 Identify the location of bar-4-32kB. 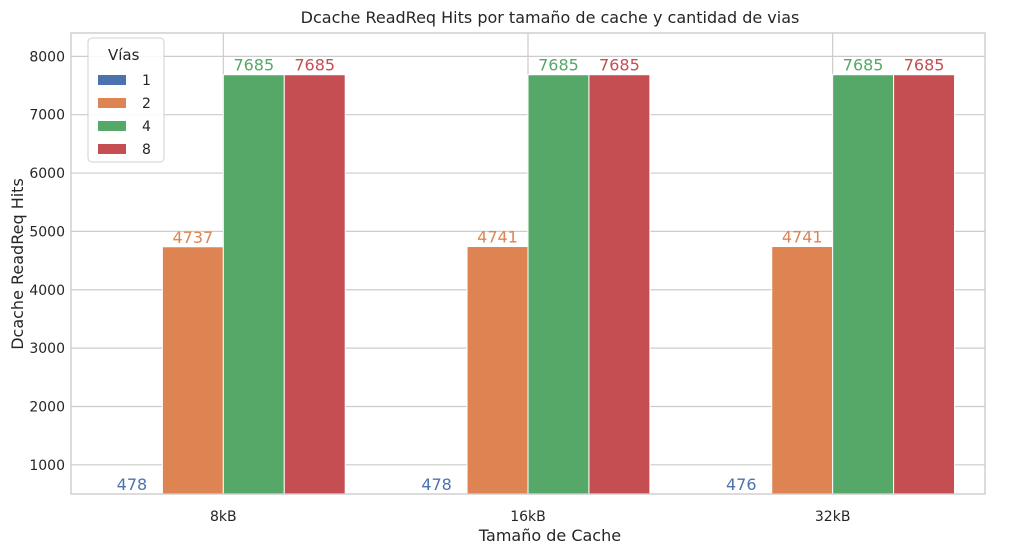
(863, 284).